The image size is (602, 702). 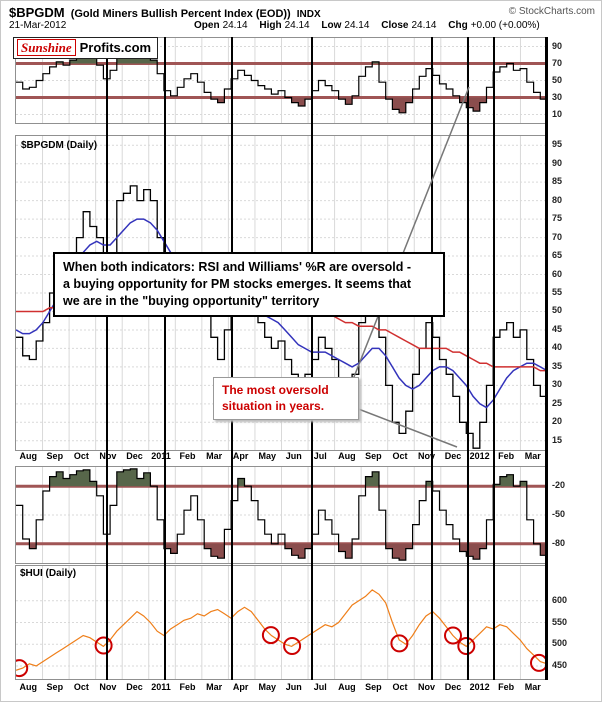 I want to click on y-axis-tick-label: 15, so click(x=557, y=439).